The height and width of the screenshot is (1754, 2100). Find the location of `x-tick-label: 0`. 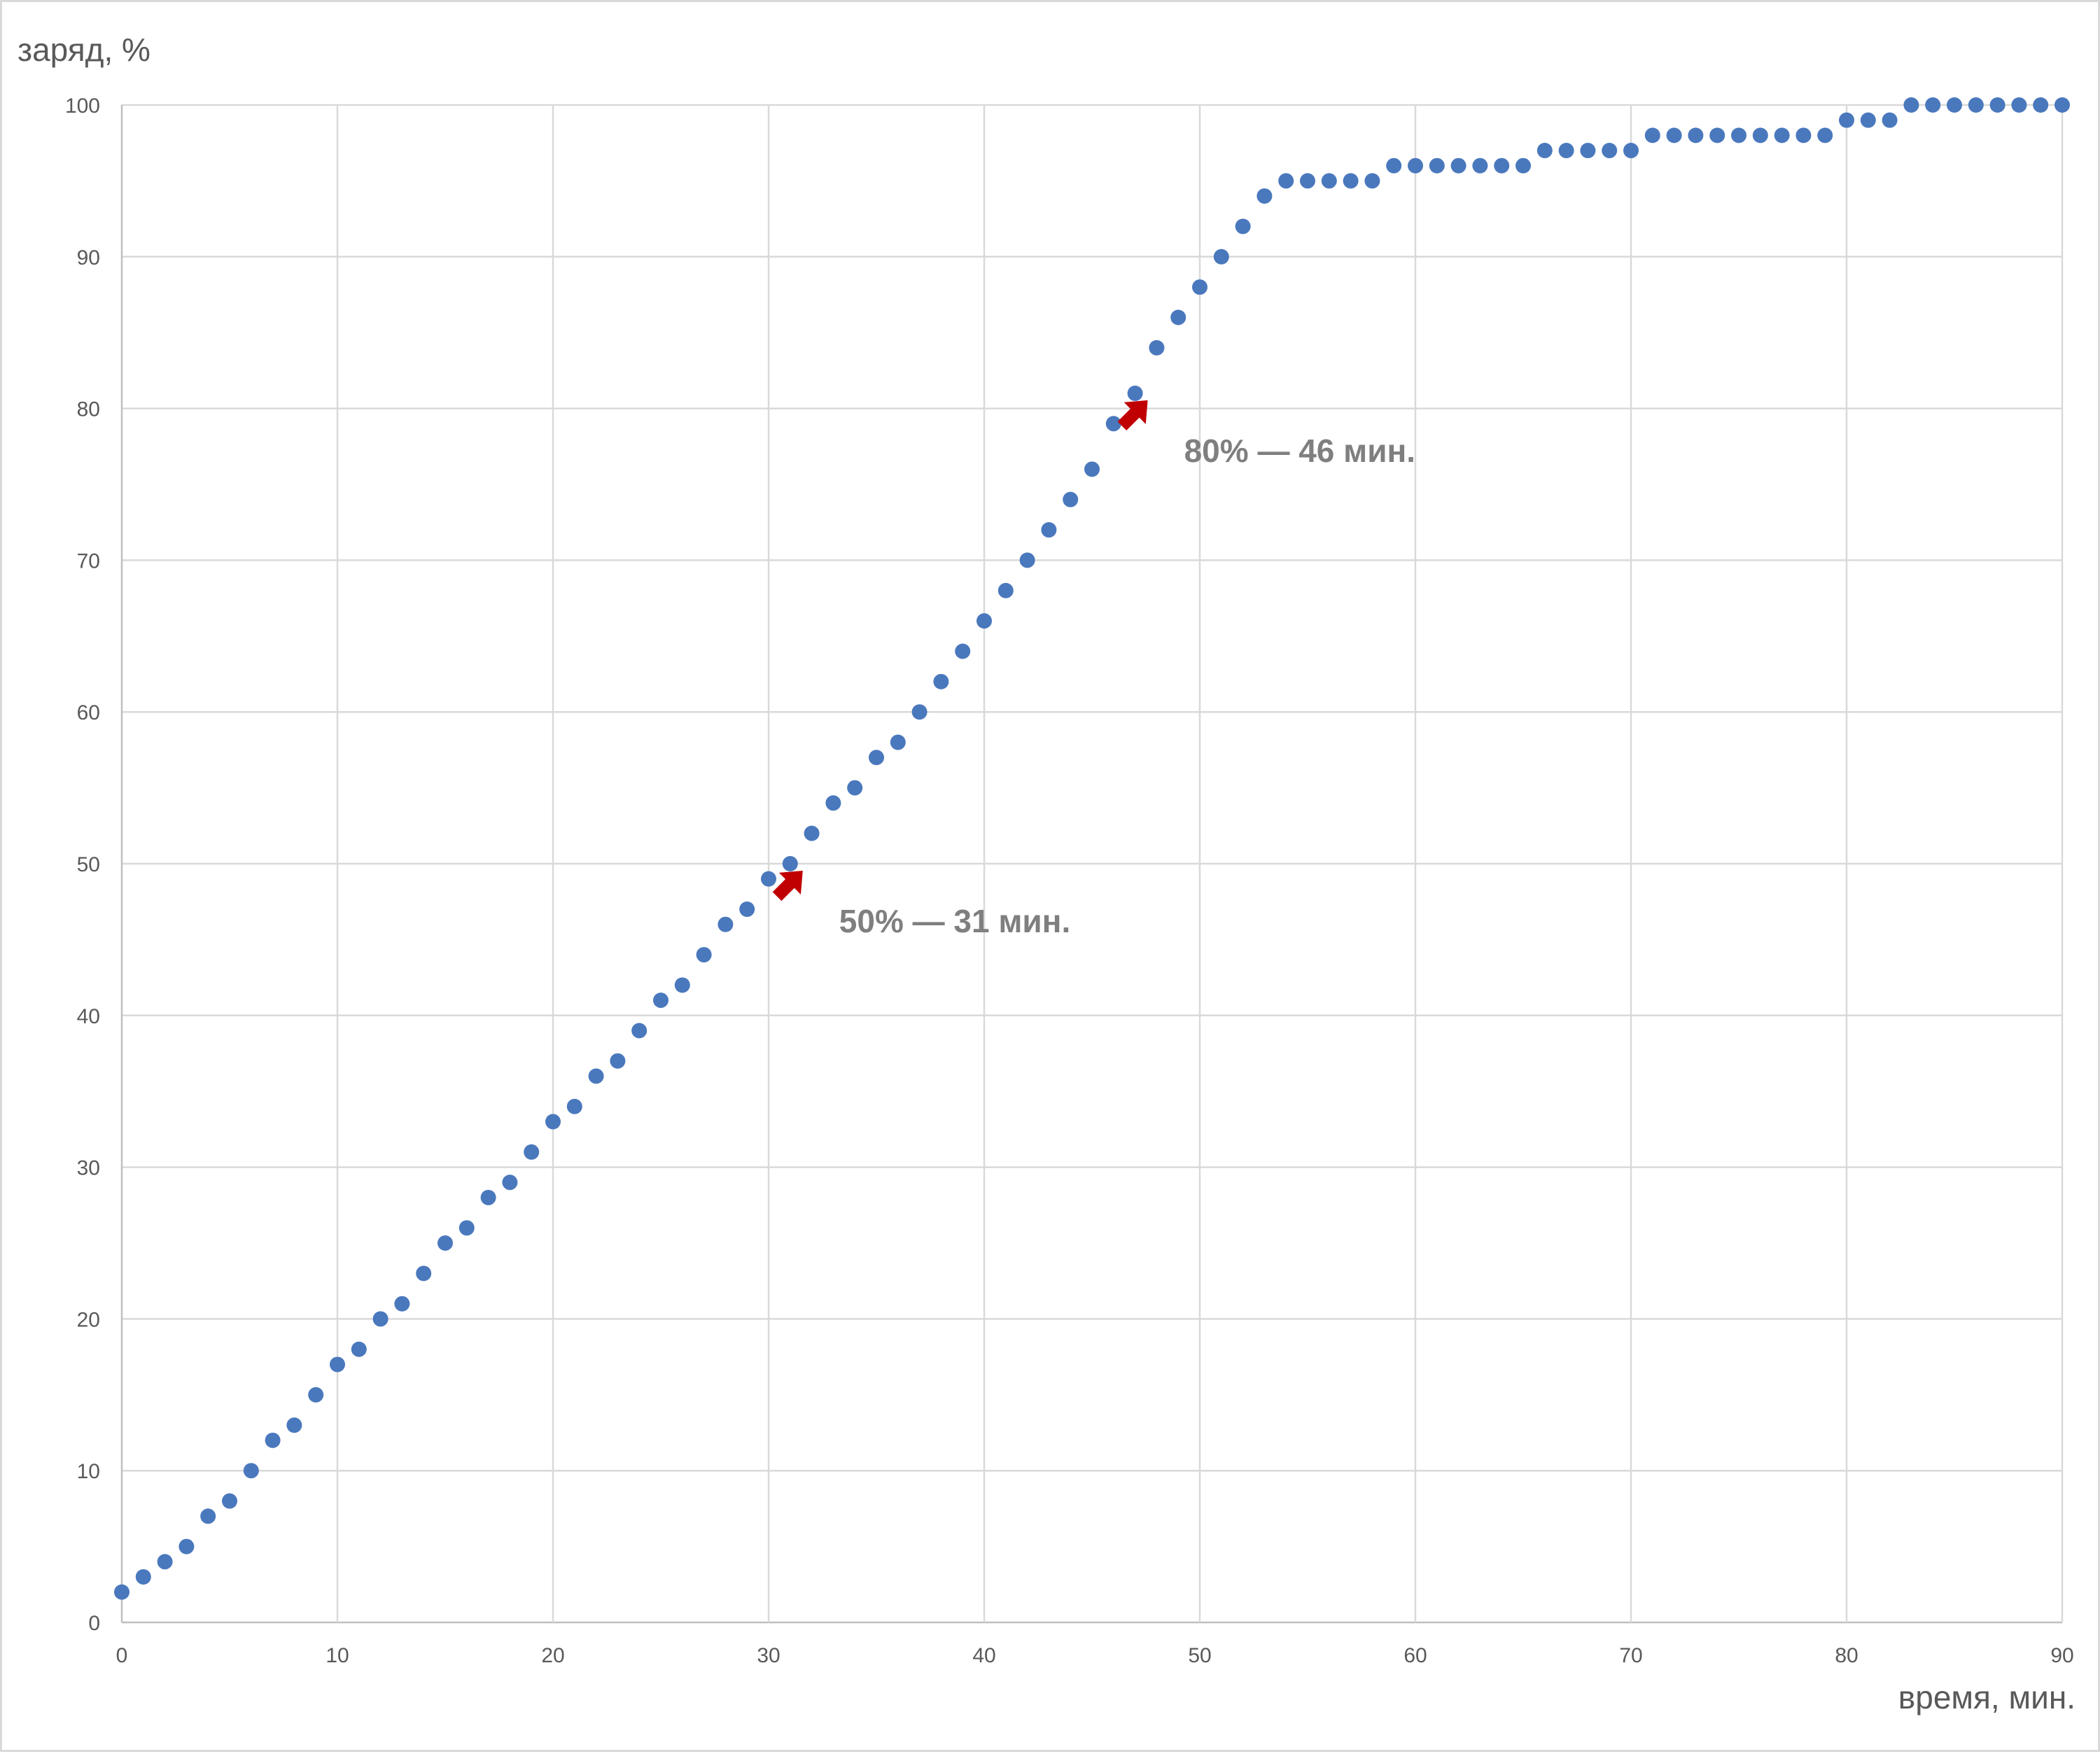

x-tick-label: 0 is located at coordinates (122, 1655).